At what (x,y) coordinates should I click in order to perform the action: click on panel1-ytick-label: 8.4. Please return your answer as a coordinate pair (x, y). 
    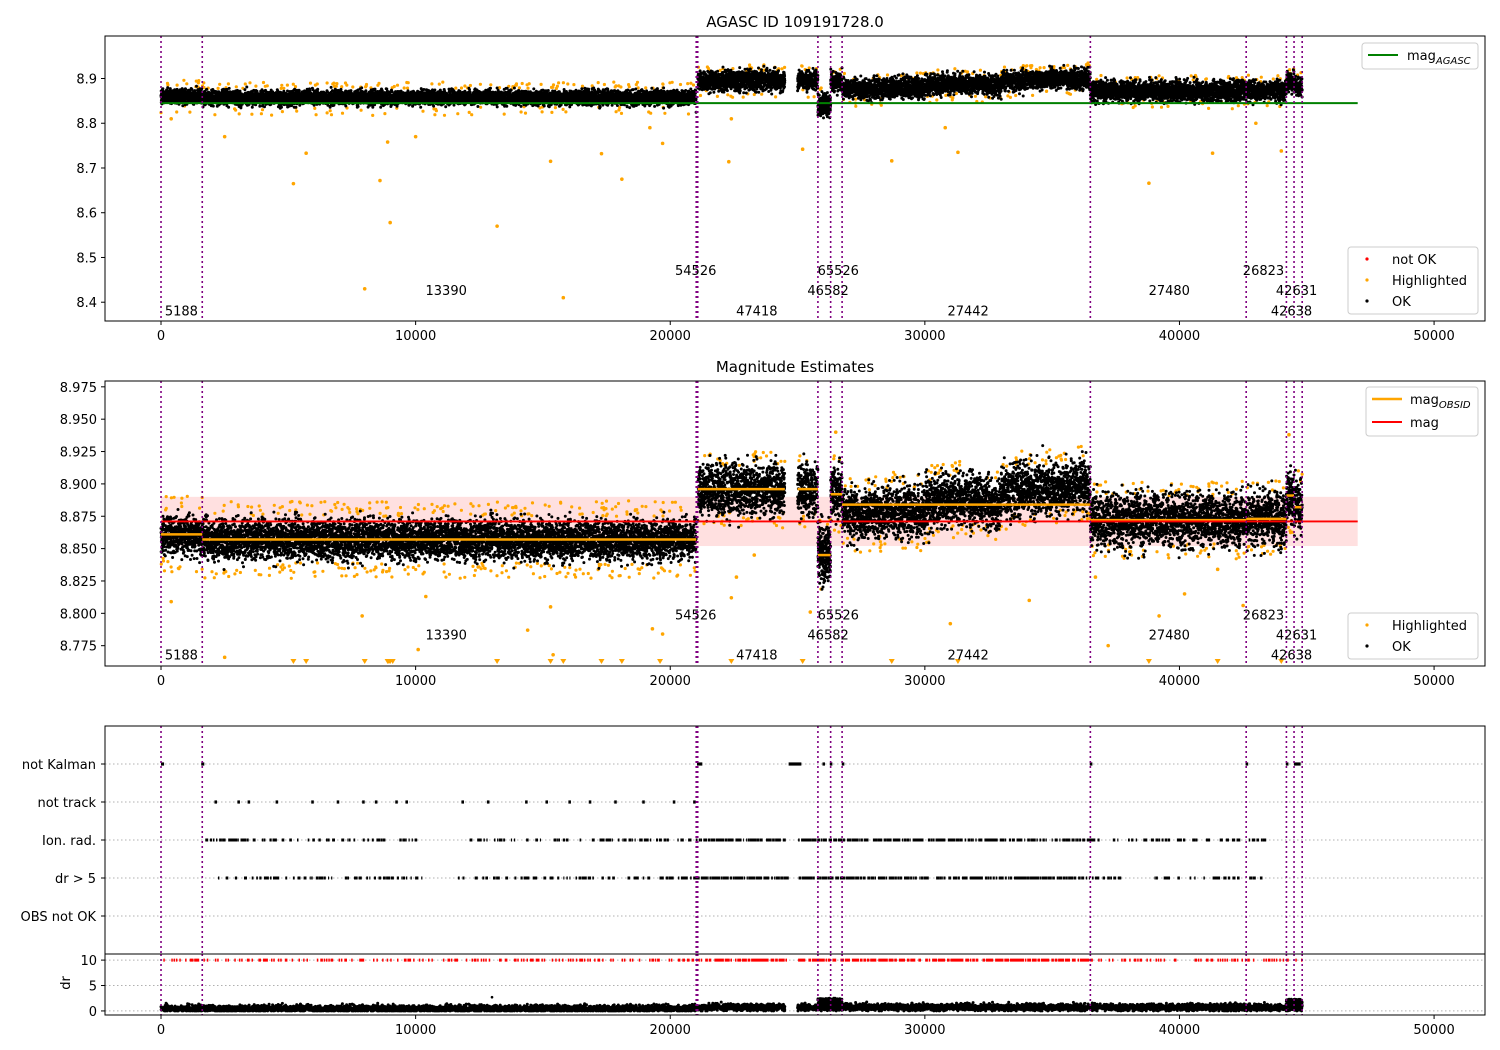
    Looking at the image, I should click on (86, 303).